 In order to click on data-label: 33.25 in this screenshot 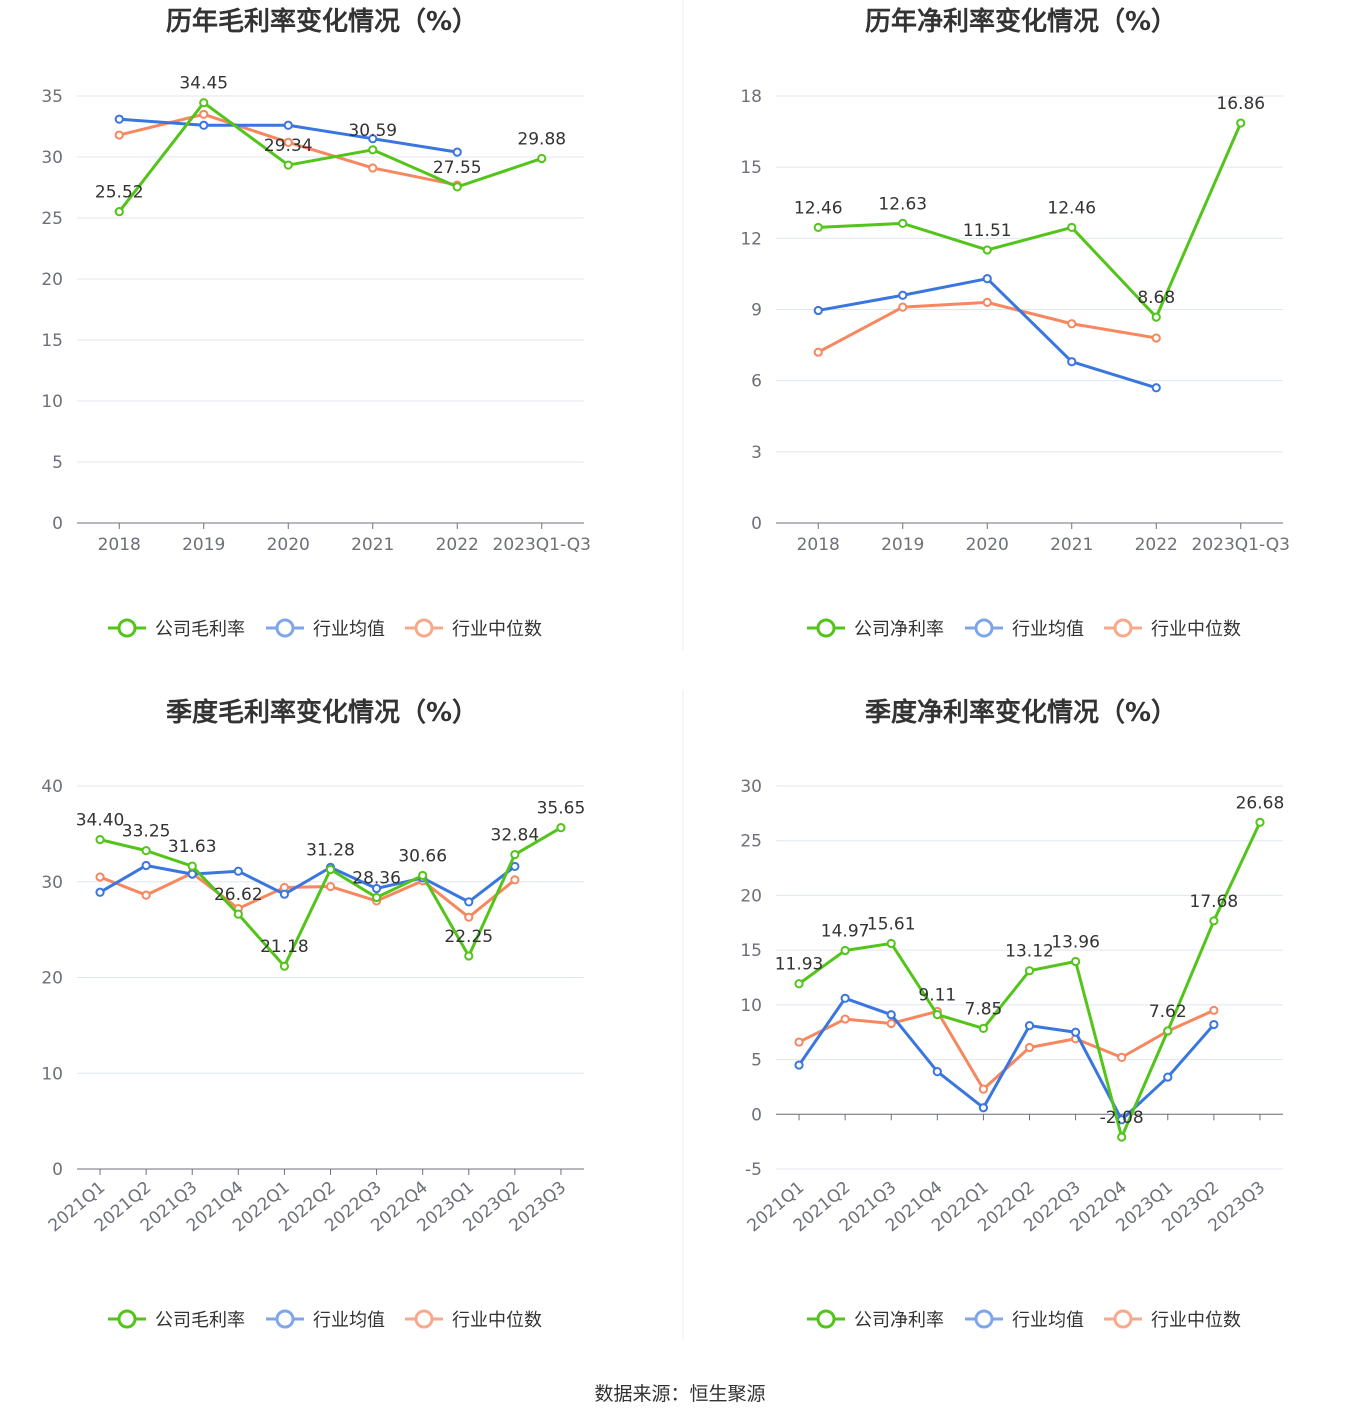, I will do `click(146, 832)`.